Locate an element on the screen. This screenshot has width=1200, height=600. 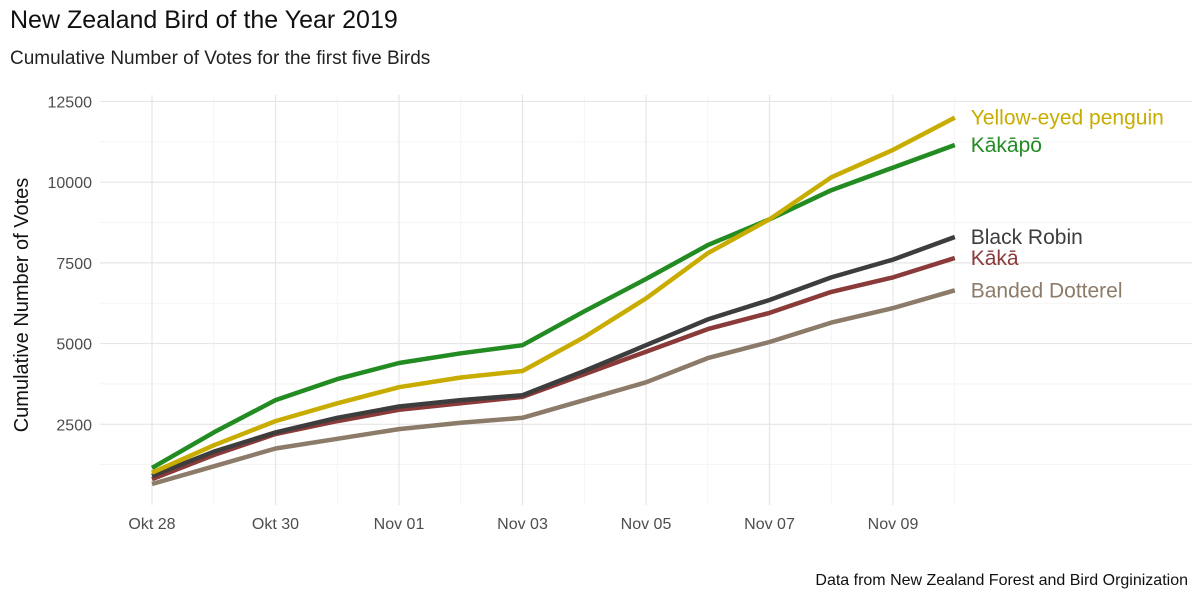
series-label-banded-dotterel: Banded Dotterel is located at coordinates (1047, 290).